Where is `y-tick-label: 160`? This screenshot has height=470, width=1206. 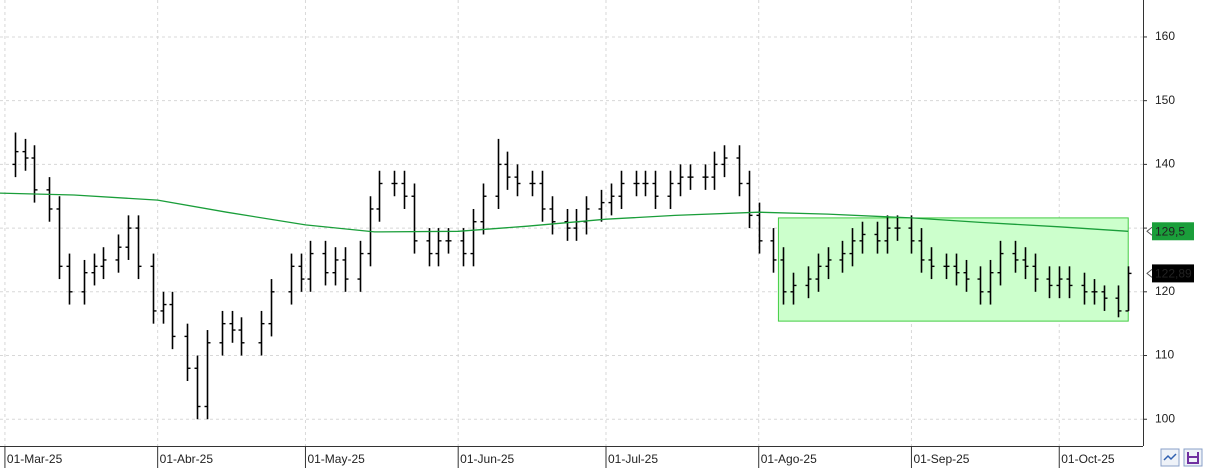
y-tick-label: 160 is located at coordinates (1165, 36).